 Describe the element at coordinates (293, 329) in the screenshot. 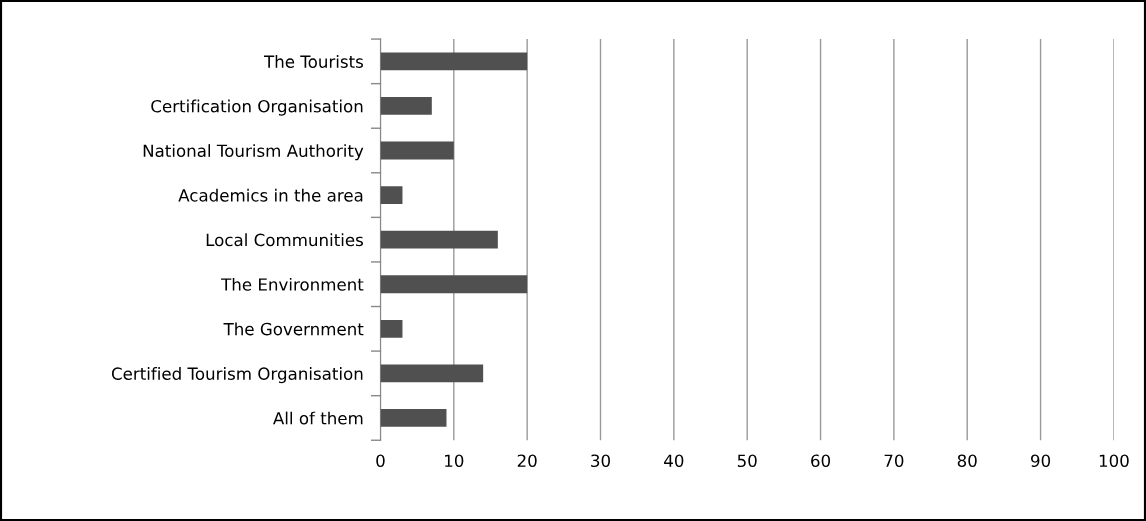

I see `y-tick-label: The Government` at that location.